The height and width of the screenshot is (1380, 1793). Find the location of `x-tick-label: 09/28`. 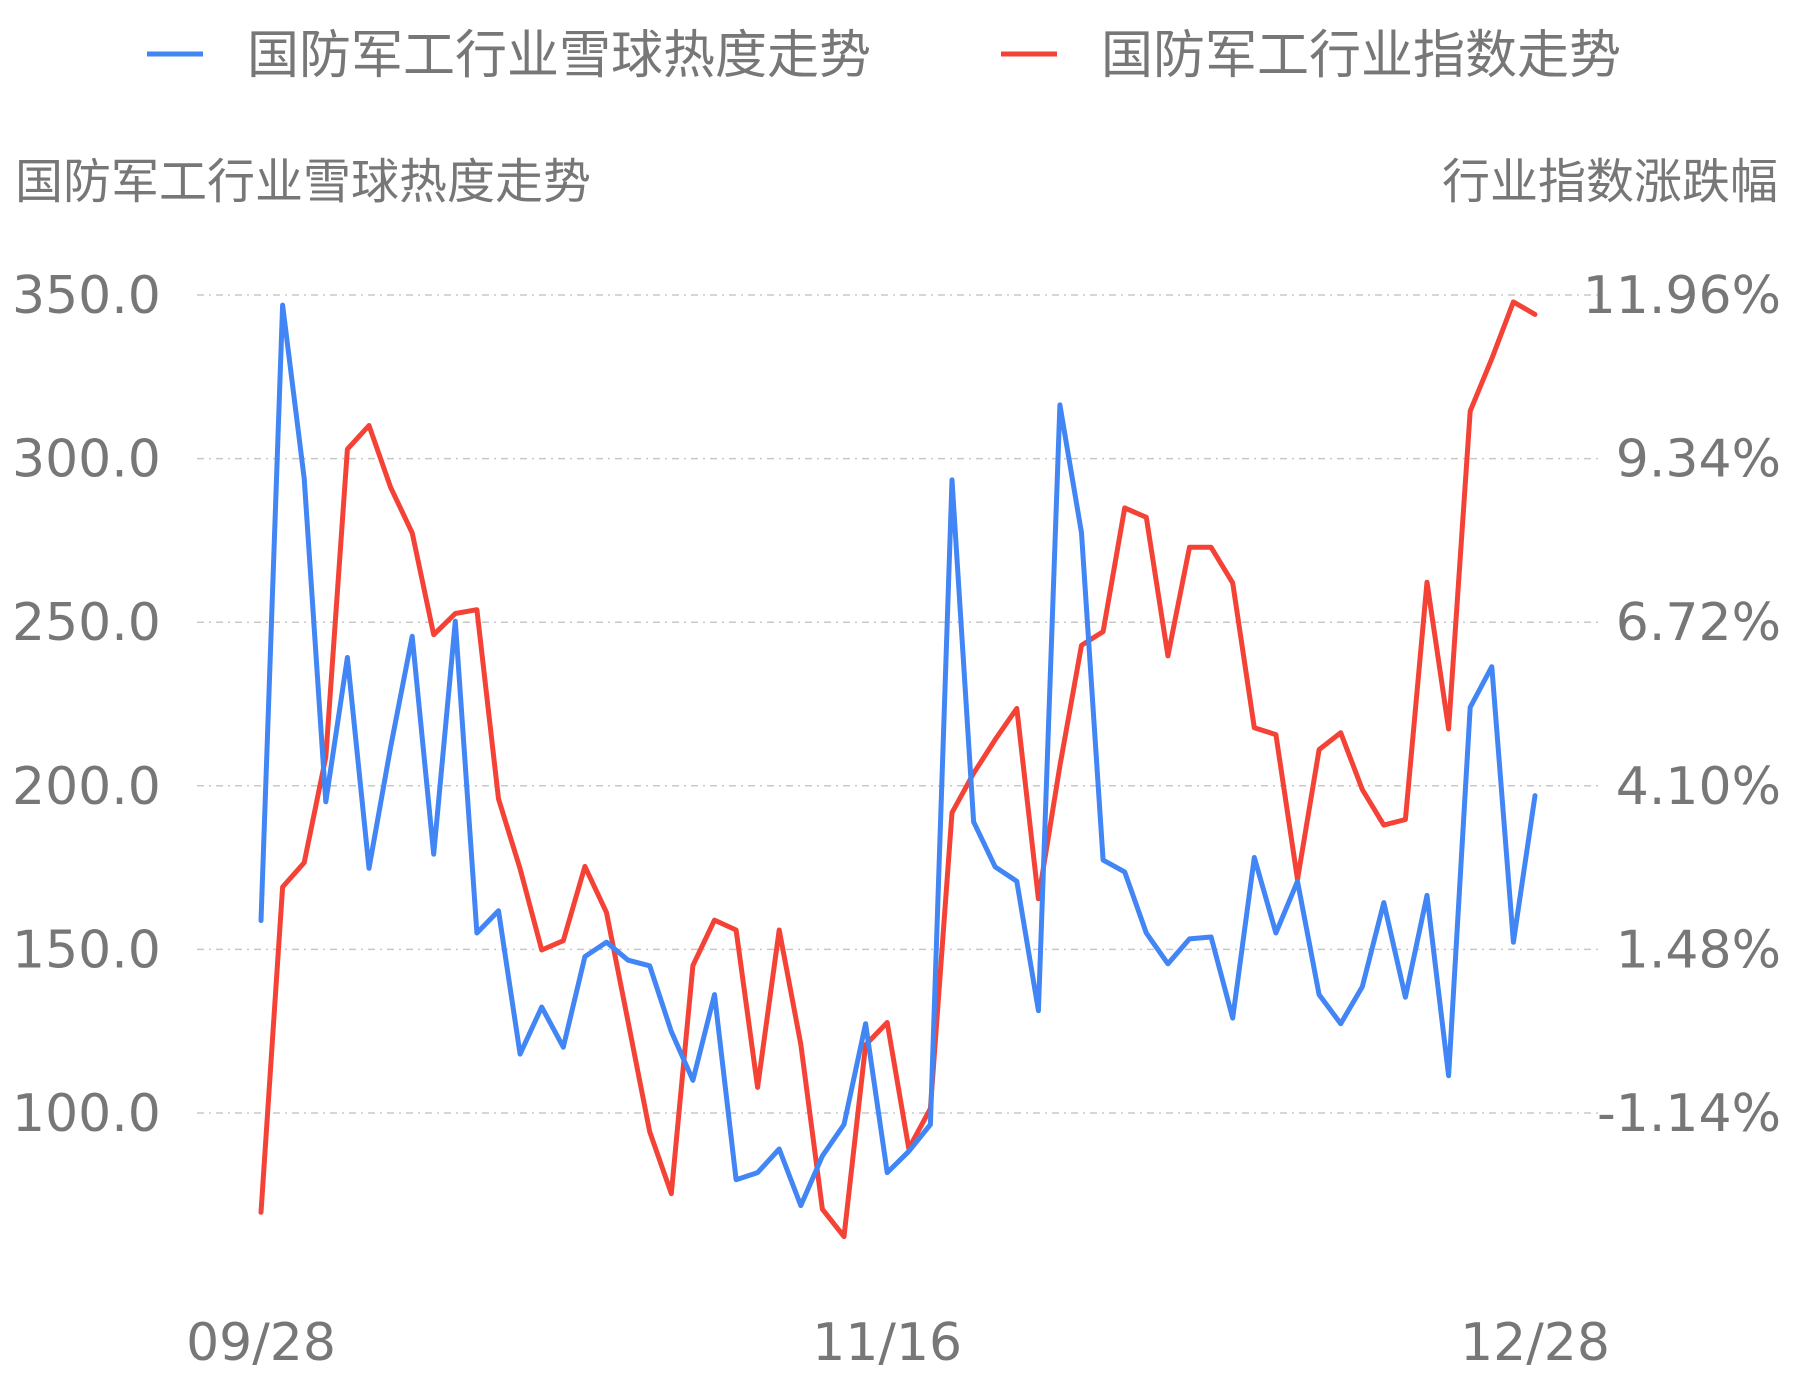

x-tick-label: 09/28 is located at coordinates (261, 1343).